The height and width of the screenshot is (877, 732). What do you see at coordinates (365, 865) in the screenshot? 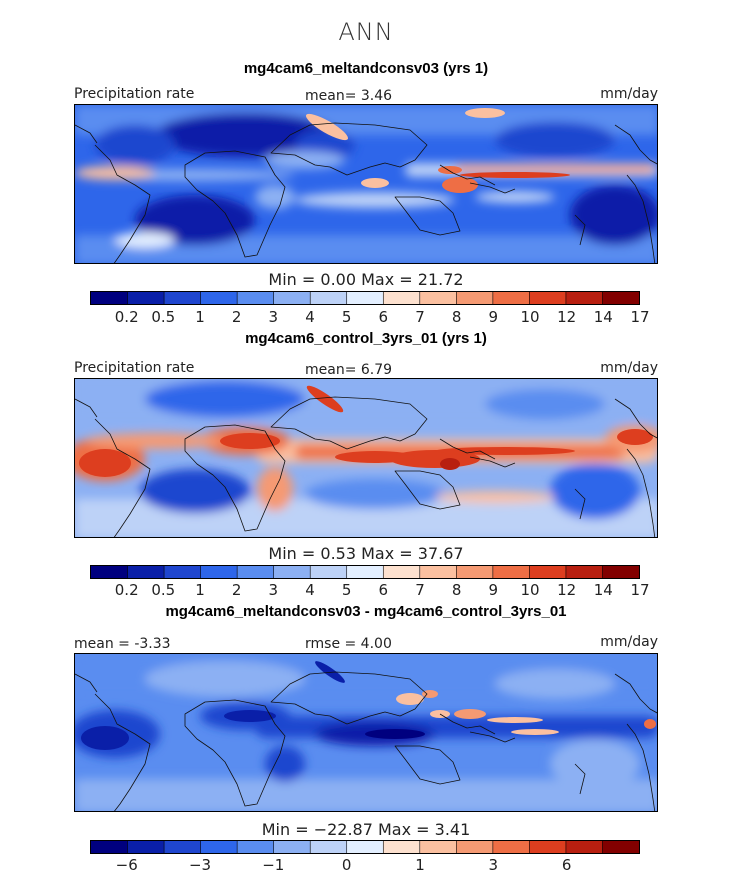
I see `panel-3-colorbar-ticks: −6 −3 −1 0 1 3 6` at bounding box center [365, 865].